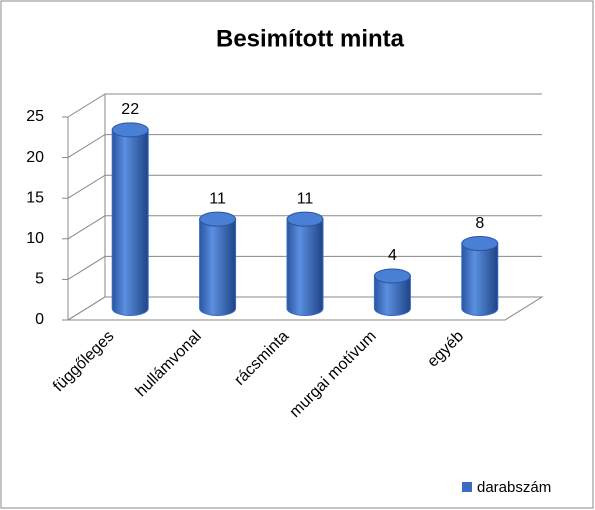 This screenshot has width=595, height=510. What do you see at coordinates (514, 487) in the screenshot?
I see `legend-label: darabszám` at bounding box center [514, 487].